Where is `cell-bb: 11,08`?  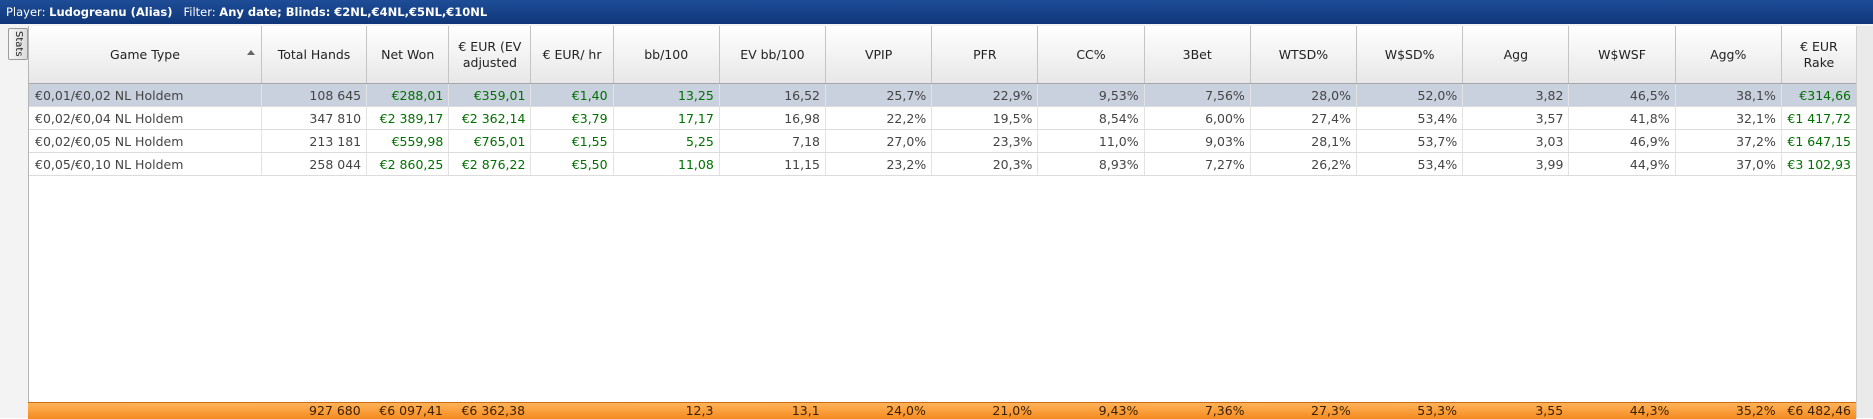
cell-bb: 11,08 is located at coordinates (666, 164).